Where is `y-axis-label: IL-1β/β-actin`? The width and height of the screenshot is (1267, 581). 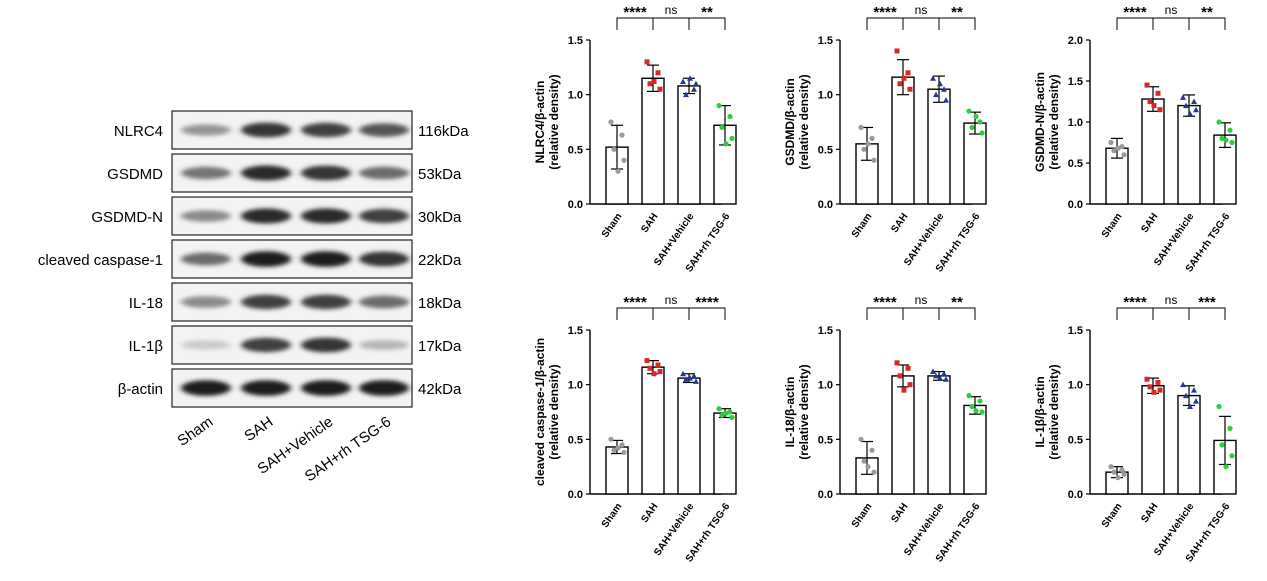 y-axis-label: IL-1β/β-actin is located at coordinates (1040, 411).